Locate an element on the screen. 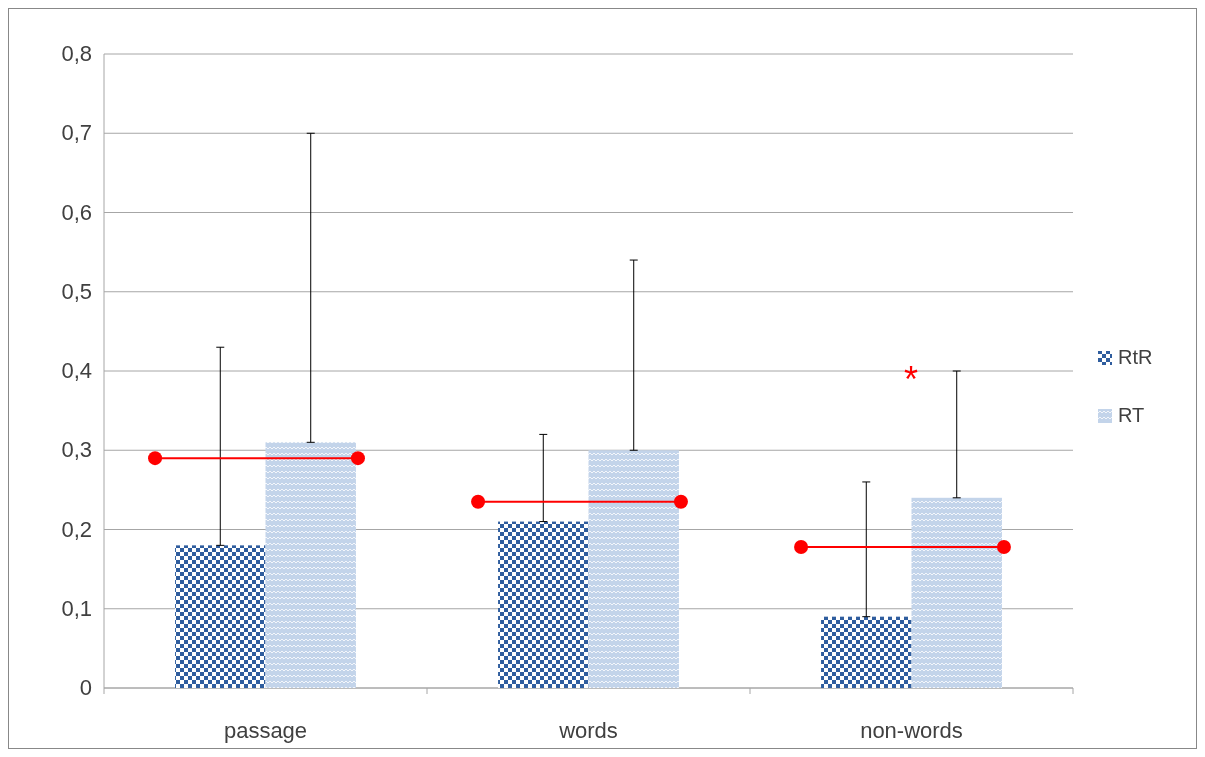  legend-label: RT is located at coordinates (1131, 415).